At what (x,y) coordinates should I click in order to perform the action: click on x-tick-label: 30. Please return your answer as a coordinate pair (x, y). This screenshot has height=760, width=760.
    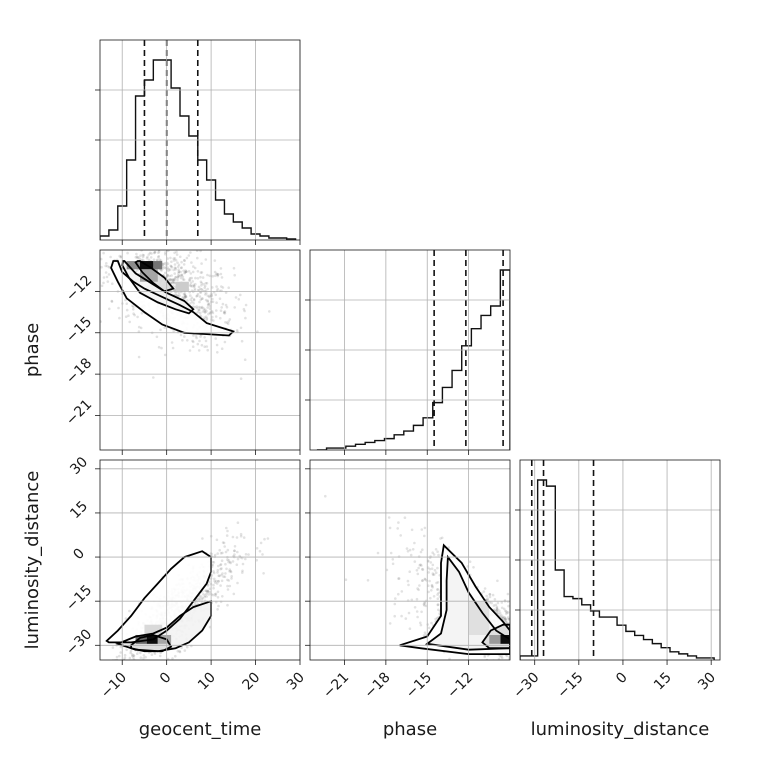
    Looking at the image, I should click on (707, 682).